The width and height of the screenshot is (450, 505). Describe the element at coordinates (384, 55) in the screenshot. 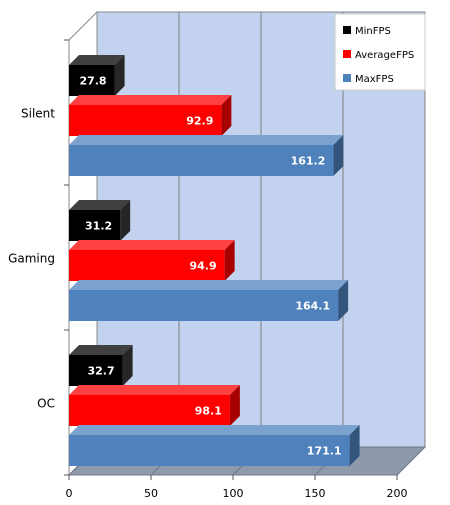

I see `legend-label: AverageFPS` at that location.